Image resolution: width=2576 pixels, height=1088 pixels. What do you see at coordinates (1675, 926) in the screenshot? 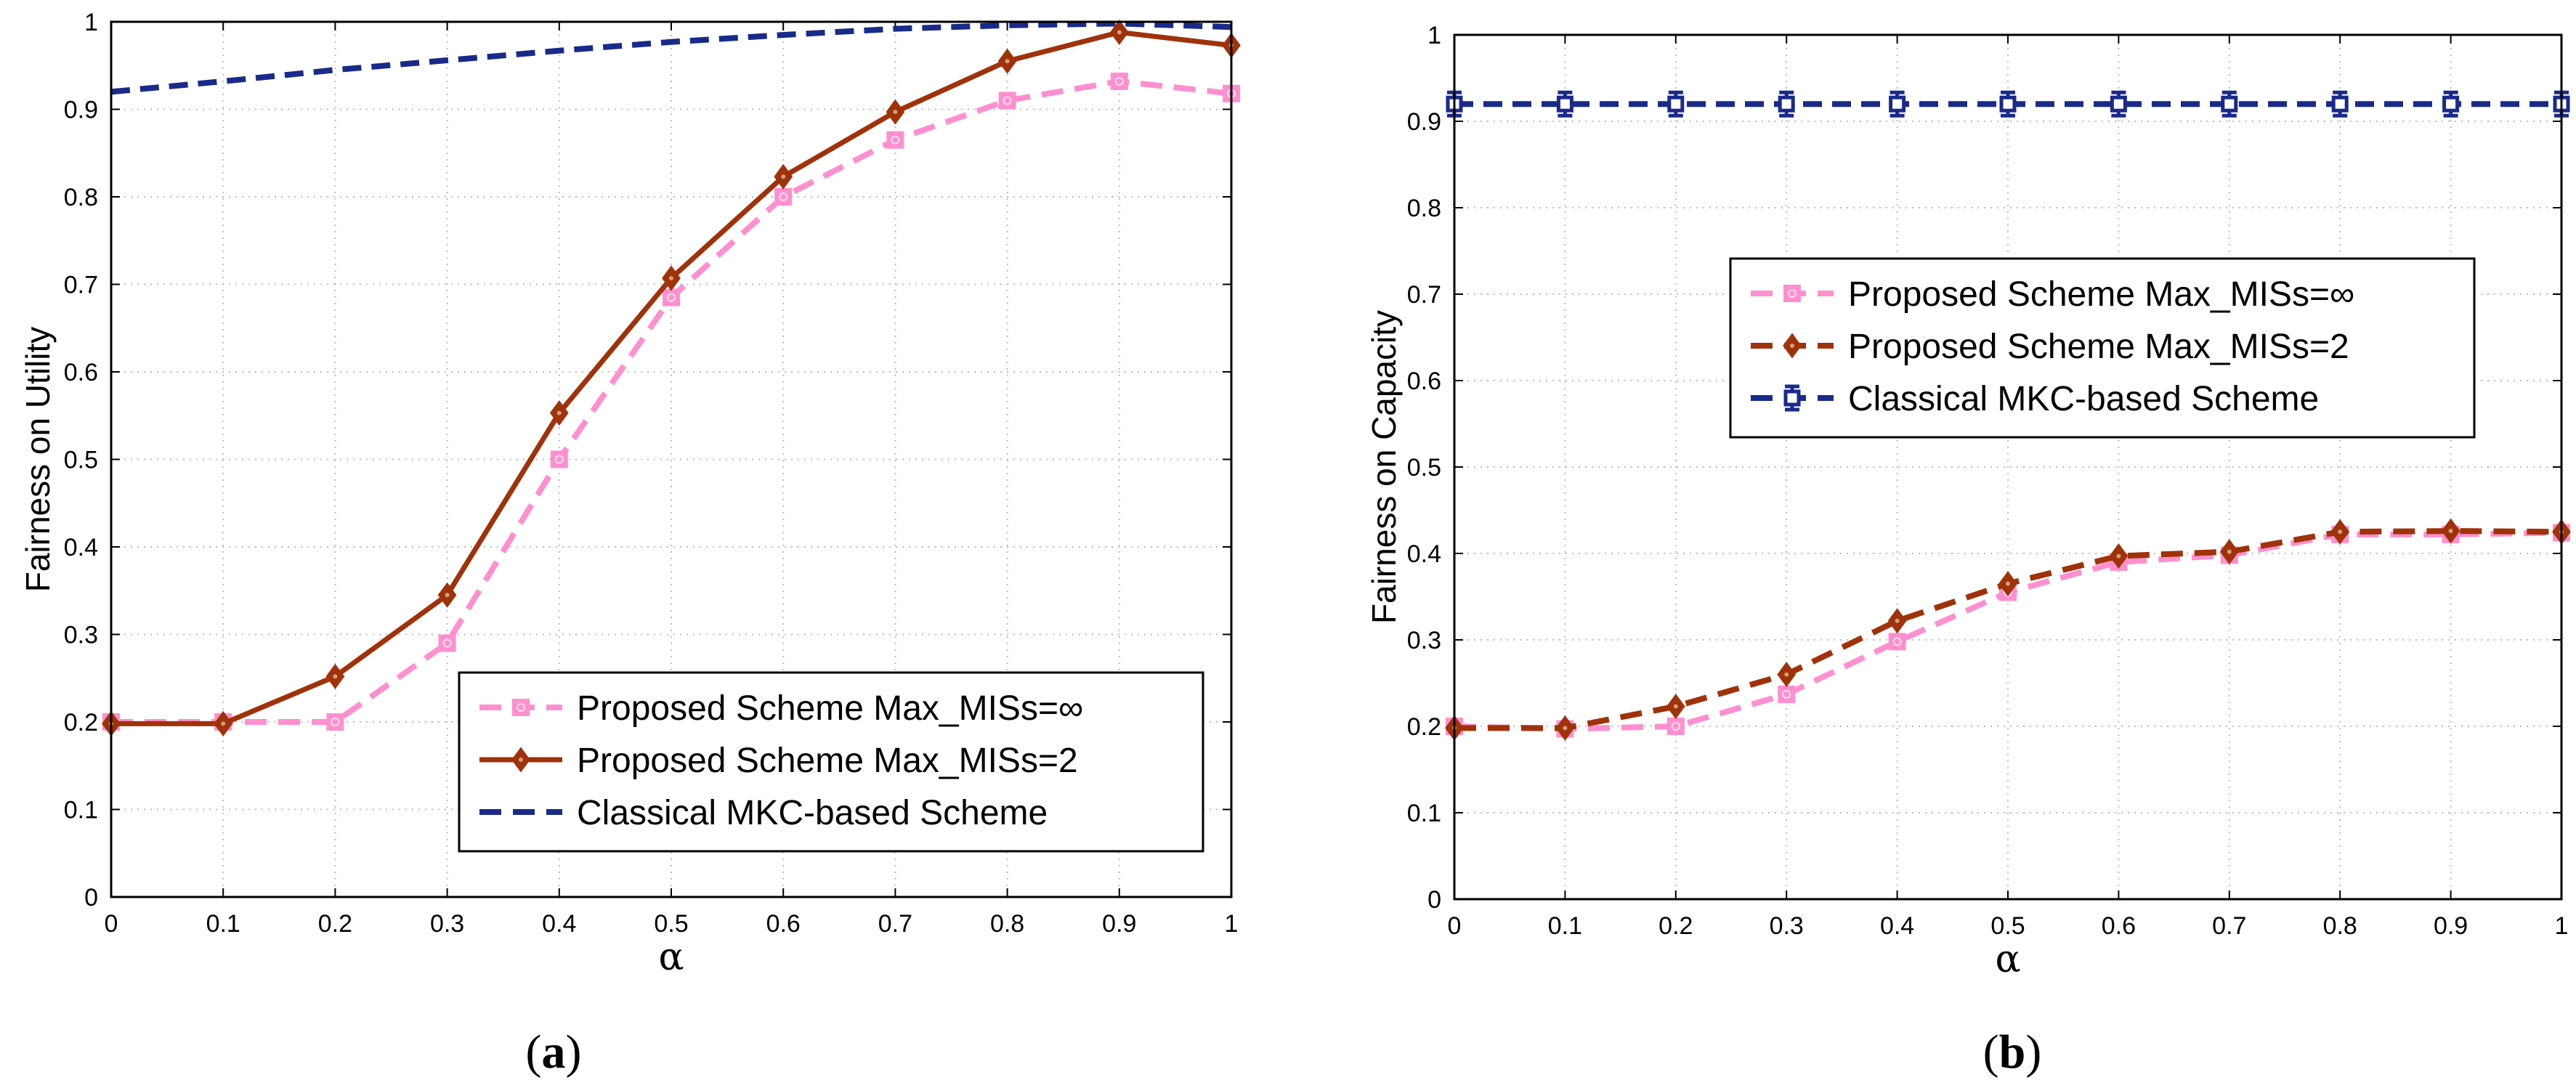
I see `x-tick-label: 0.2` at bounding box center [1675, 926].